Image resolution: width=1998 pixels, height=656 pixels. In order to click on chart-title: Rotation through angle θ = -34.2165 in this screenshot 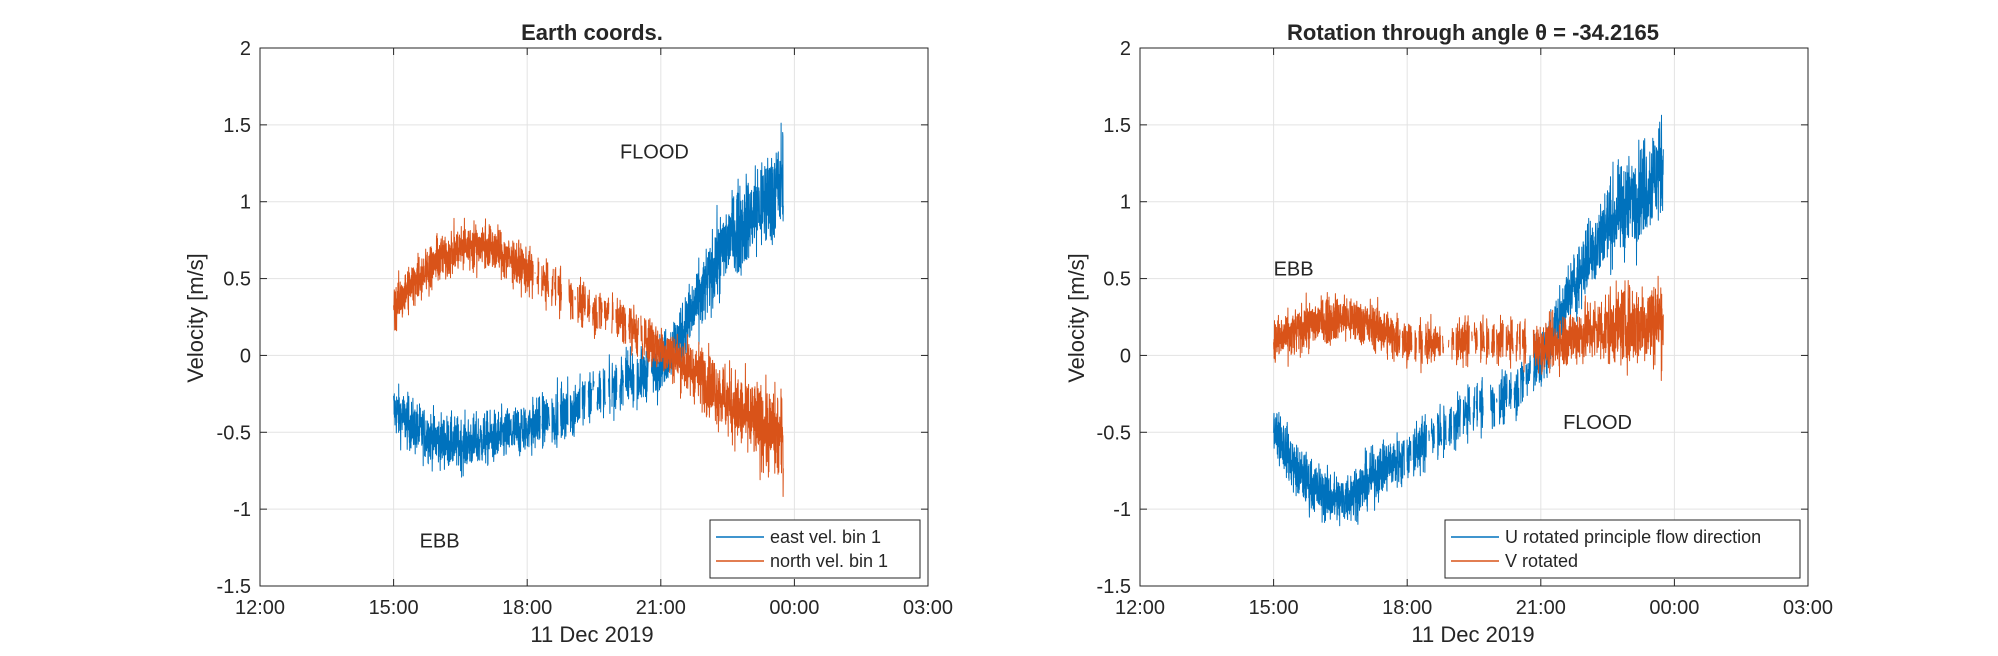, I will do `click(1473, 32)`.